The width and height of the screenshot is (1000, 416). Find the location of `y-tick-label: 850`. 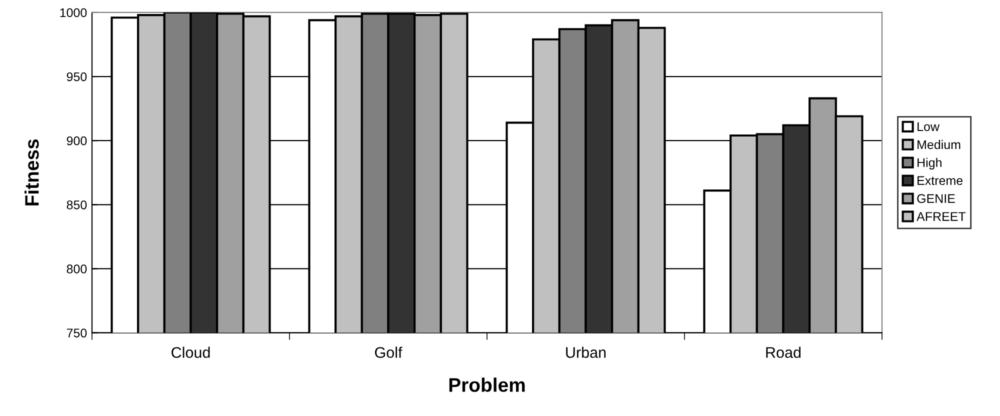

y-tick-label: 850 is located at coordinates (76, 205).